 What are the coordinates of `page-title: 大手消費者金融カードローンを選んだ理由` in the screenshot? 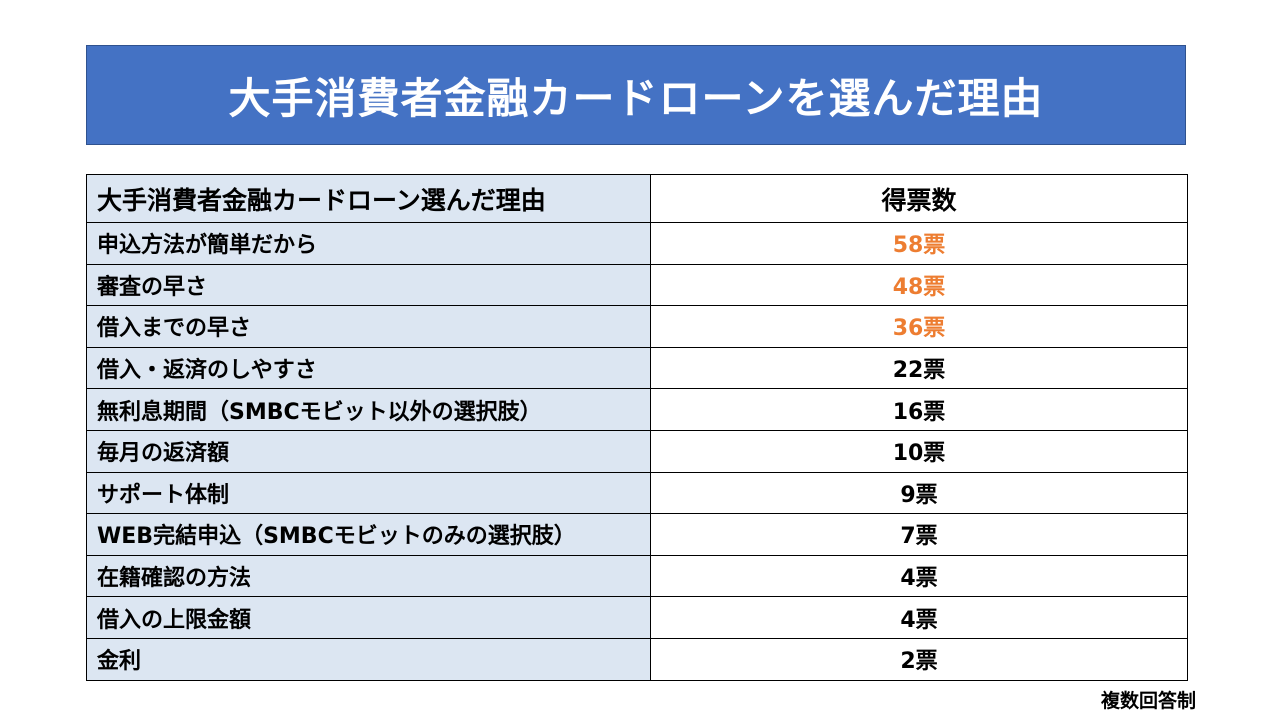 It's located at (636, 98).